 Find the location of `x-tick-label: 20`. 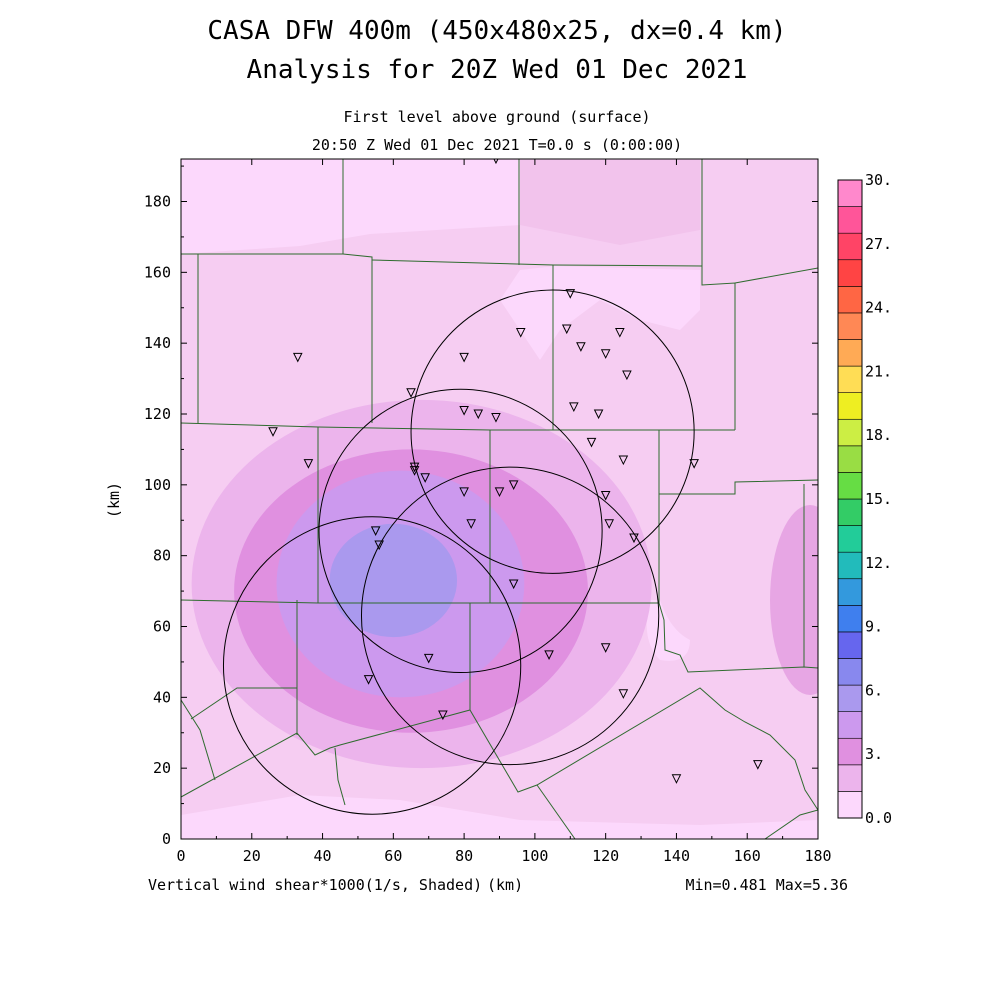

x-tick-label: 20 is located at coordinates (252, 856).